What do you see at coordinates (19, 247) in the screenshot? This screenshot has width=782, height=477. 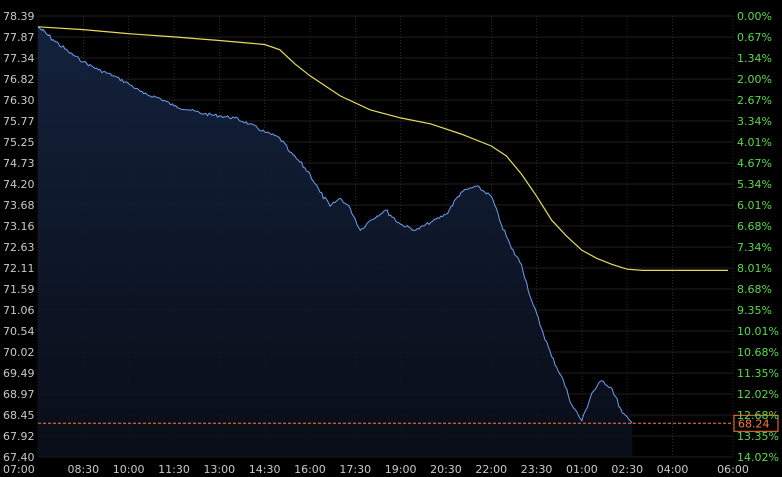 I see `left-axis-tick-label: 72.63` at bounding box center [19, 247].